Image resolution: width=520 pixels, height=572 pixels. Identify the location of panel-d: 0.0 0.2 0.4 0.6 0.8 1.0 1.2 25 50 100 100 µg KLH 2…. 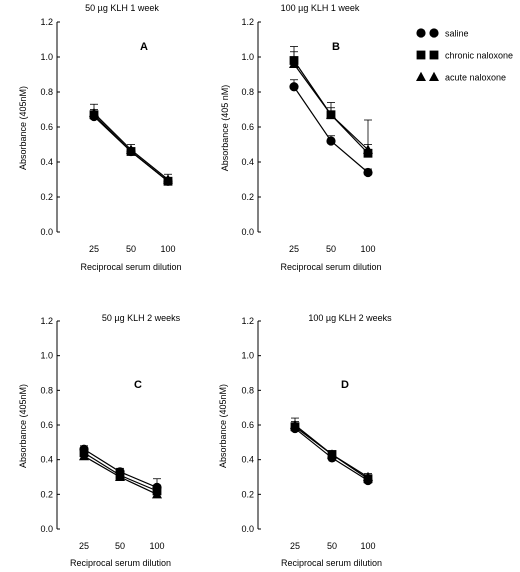
(305, 440).